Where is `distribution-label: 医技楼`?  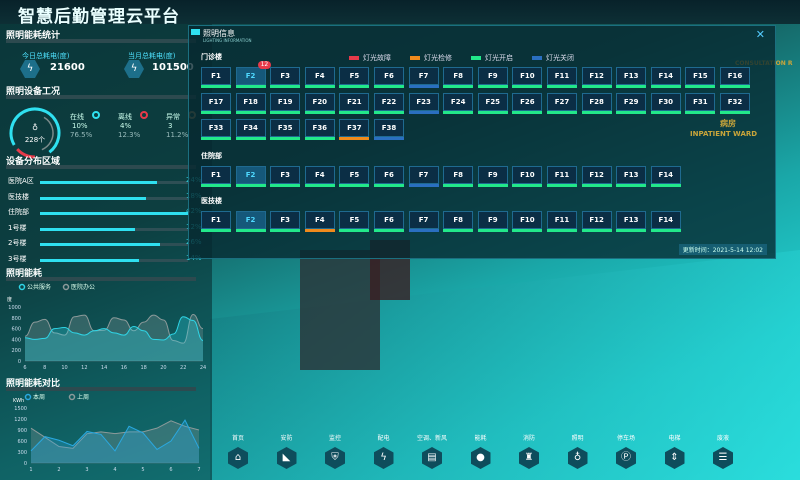 distribution-label: 医技楼 is located at coordinates (18, 196).